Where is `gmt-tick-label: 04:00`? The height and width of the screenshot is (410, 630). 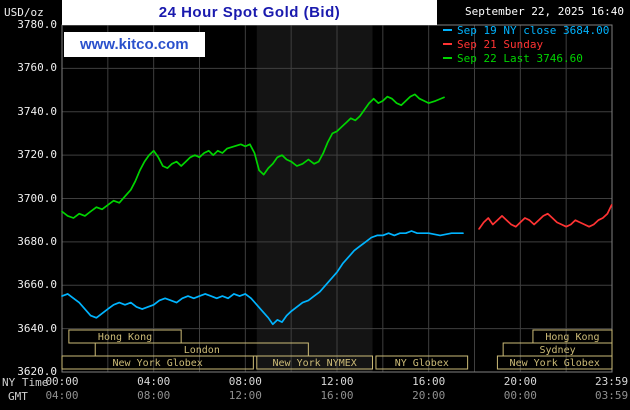
gmt-tick-label: 04:00 is located at coordinates (62, 395).